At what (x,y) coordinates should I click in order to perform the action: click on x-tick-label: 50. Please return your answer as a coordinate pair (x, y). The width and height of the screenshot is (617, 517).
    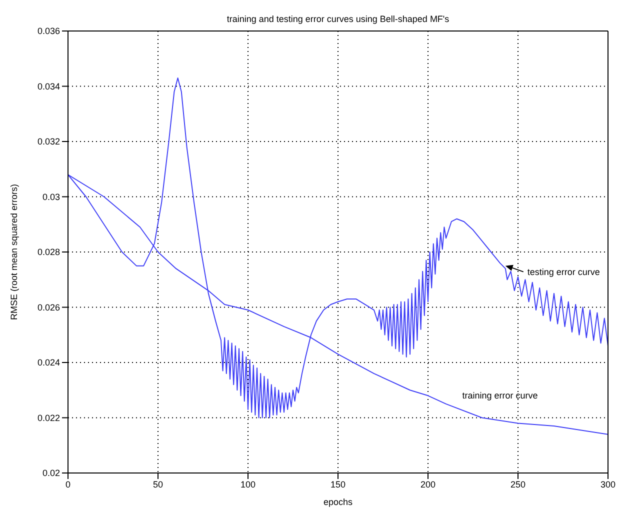
    Looking at the image, I should click on (158, 484).